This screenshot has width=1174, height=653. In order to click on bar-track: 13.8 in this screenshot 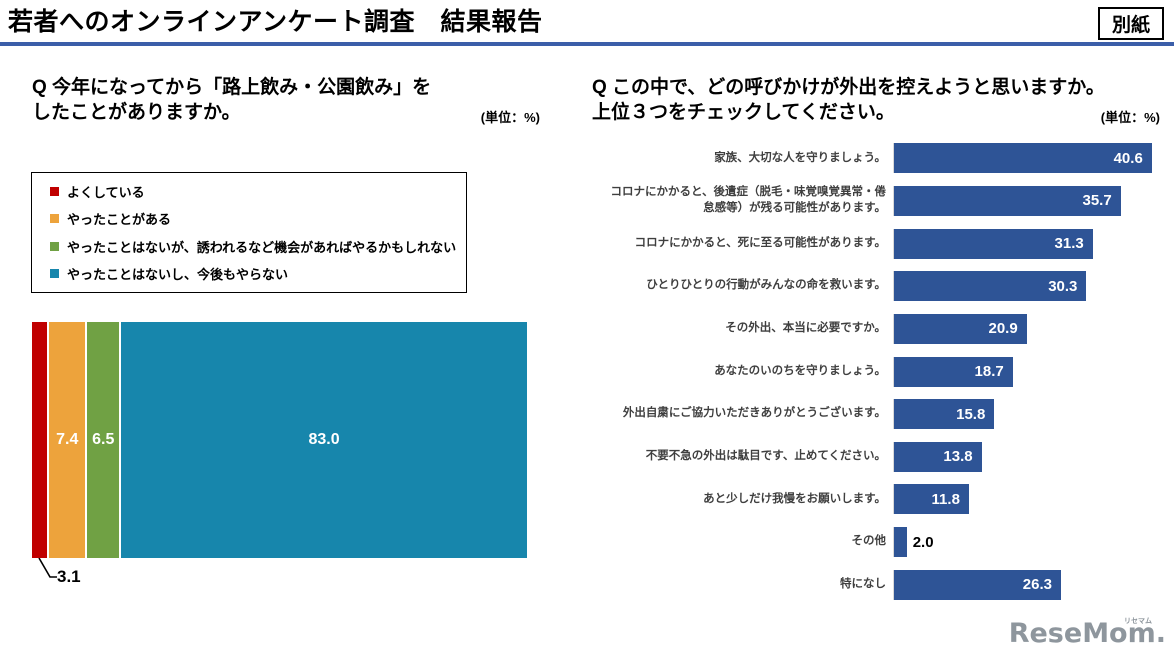, I will do `click(1030, 456)`.